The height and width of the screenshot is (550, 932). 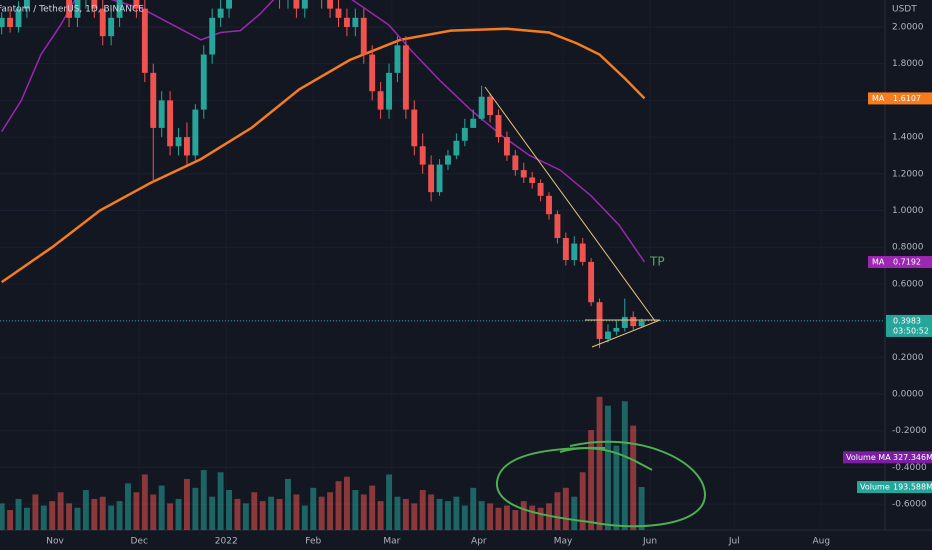 I want to click on y-tick-label: 0.8000, so click(x=908, y=248).